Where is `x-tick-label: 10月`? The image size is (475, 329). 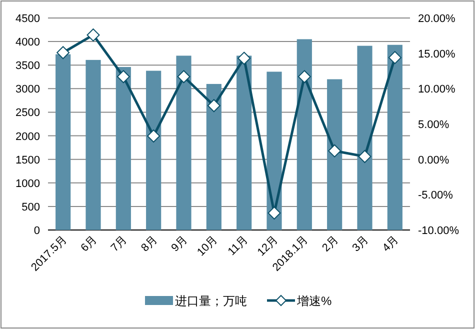
x-tick-label: 10月 is located at coordinates (207, 246).